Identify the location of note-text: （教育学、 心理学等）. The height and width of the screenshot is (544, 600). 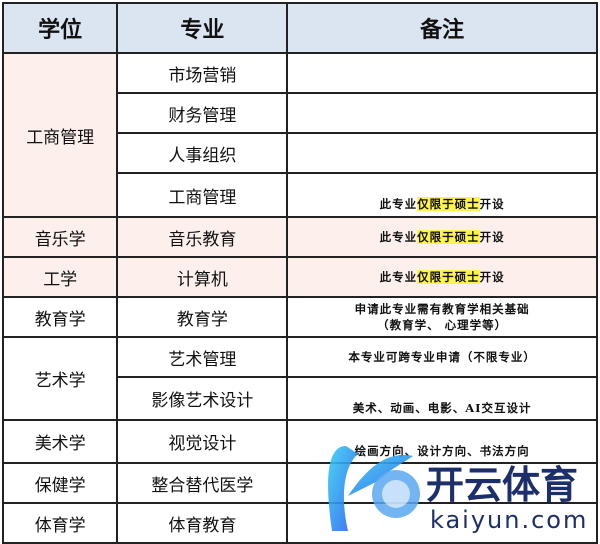
(442, 325).